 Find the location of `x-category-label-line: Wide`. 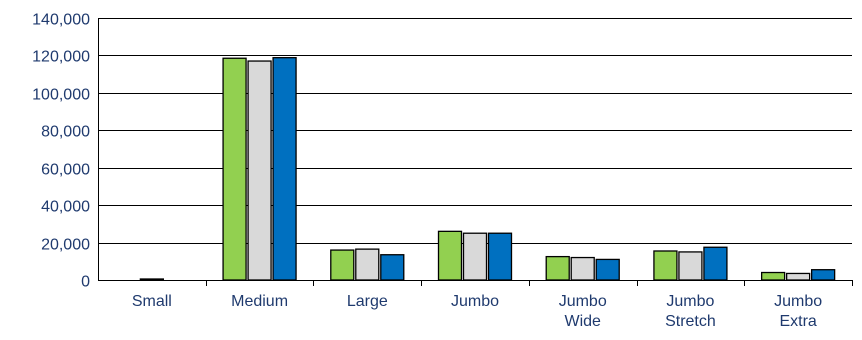

x-category-label-line: Wide is located at coordinates (582, 321).